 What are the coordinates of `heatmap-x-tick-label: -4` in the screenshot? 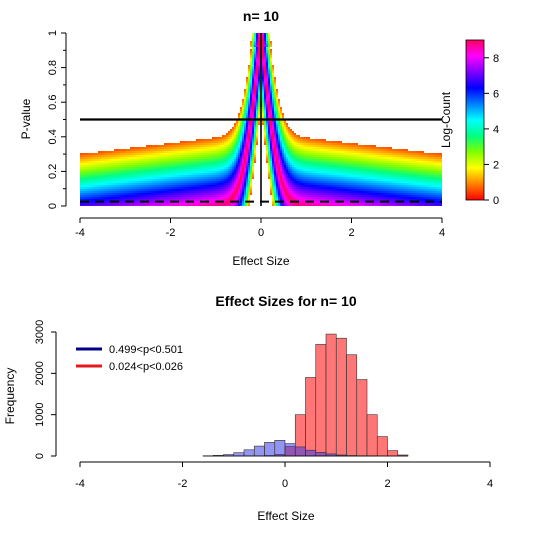 It's located at (80, 233).